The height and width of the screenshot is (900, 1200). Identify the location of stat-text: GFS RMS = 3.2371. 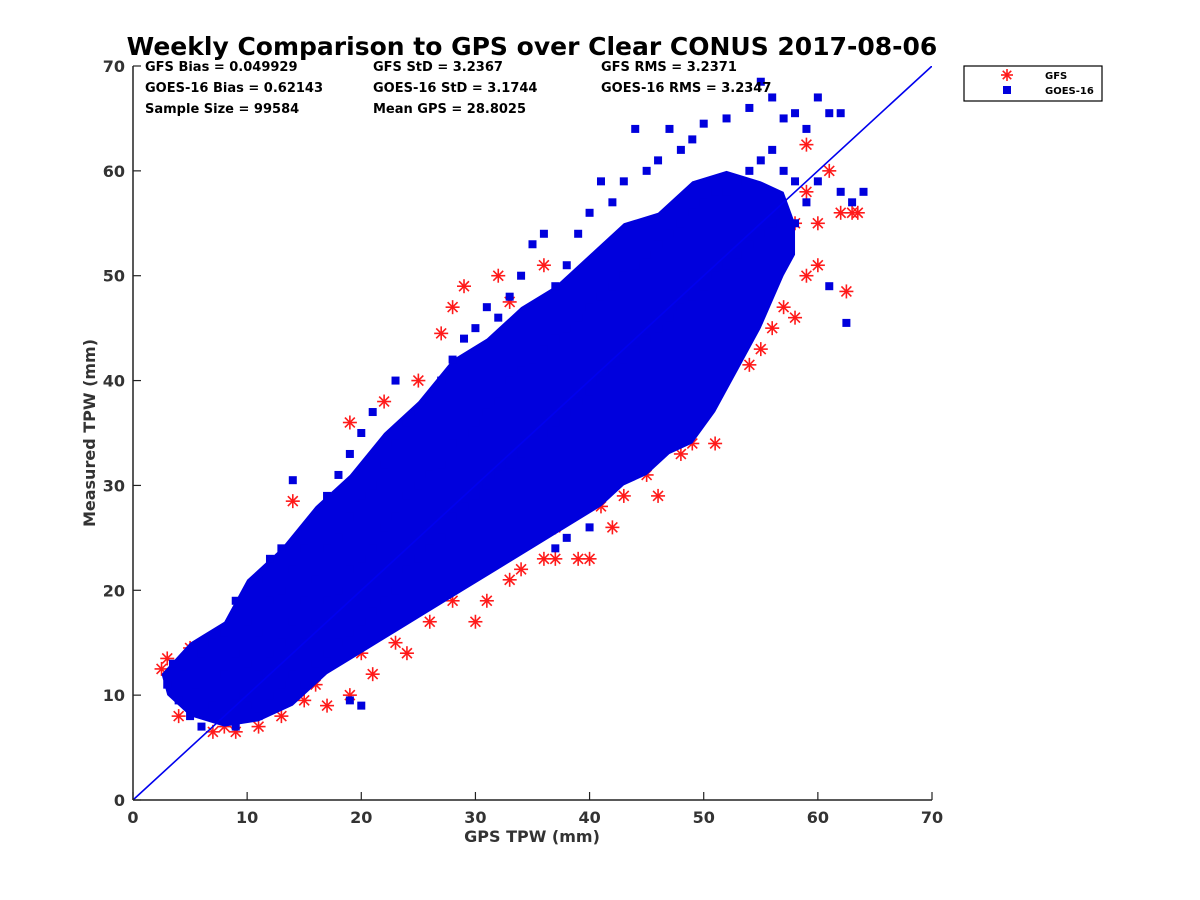
(669, 67).